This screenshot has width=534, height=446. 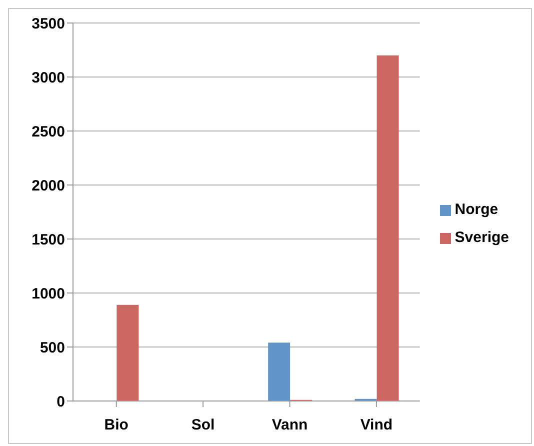 I want to click on y-tick-label: 3500, so click(x=48, y=23).